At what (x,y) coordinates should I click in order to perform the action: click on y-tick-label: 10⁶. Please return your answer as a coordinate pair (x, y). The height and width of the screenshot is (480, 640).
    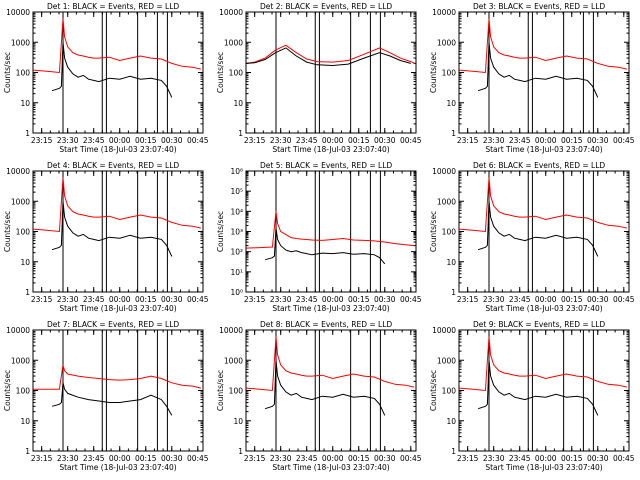
    Looking at the image, I should click on (236, 171).